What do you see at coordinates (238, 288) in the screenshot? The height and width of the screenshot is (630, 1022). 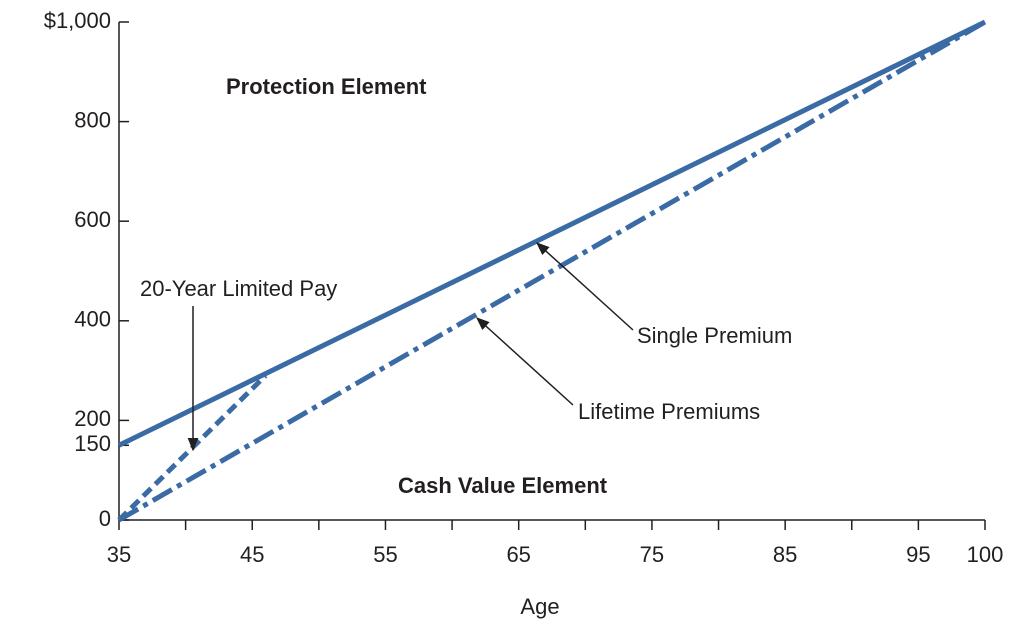 I see `series-label: 20-Year Limited Pay` at bounding box center [238, 288].